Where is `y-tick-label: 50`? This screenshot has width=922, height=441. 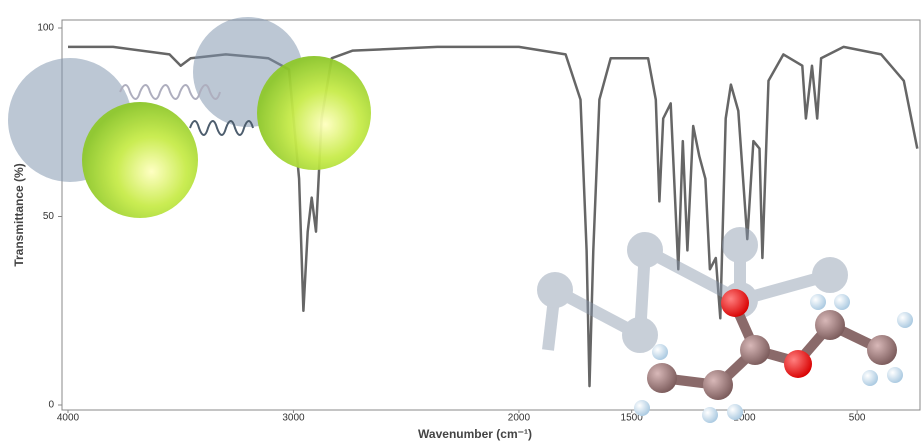 y-tick-label: 50 is located at coordinates (49, 216).